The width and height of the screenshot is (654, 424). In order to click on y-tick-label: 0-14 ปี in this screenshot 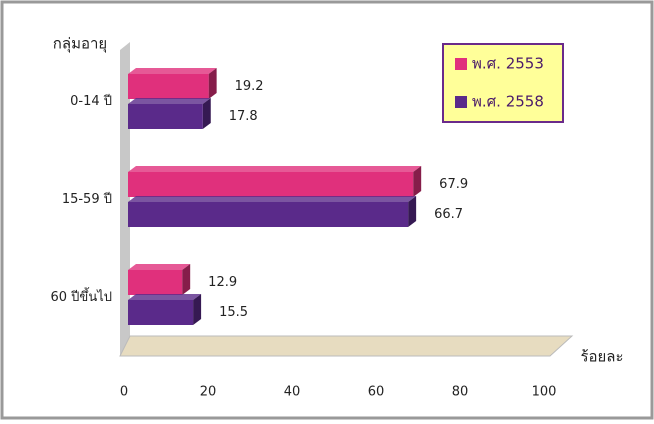, I will do `click(91, 101)`.